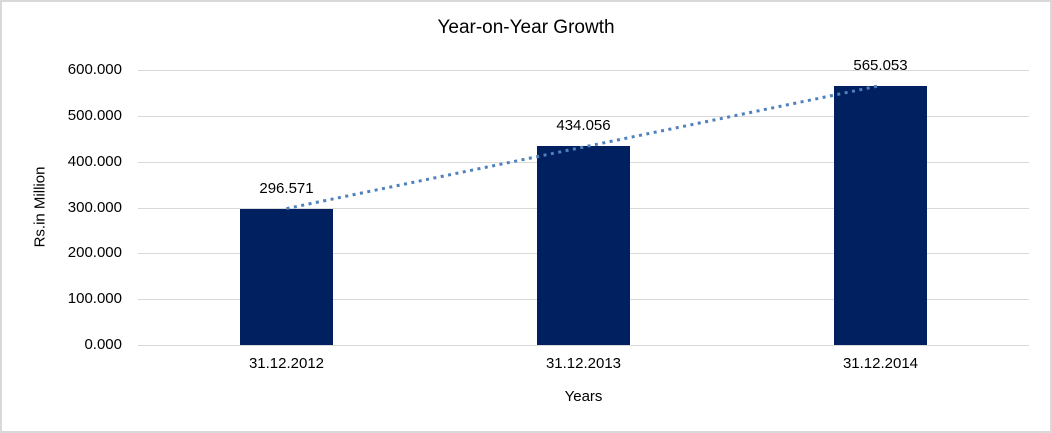 This screenshot has width=1052, height=433. What do you see at coordinates (94, 69) in the screenshot?
I see `y-axis-tick-label: 600.000` at bounding box center [94, 69].